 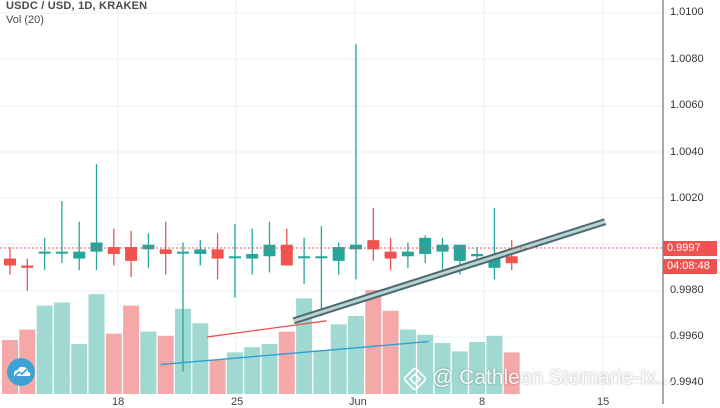 I want to click on trendline-main-inner, so click(x=449, y=271).